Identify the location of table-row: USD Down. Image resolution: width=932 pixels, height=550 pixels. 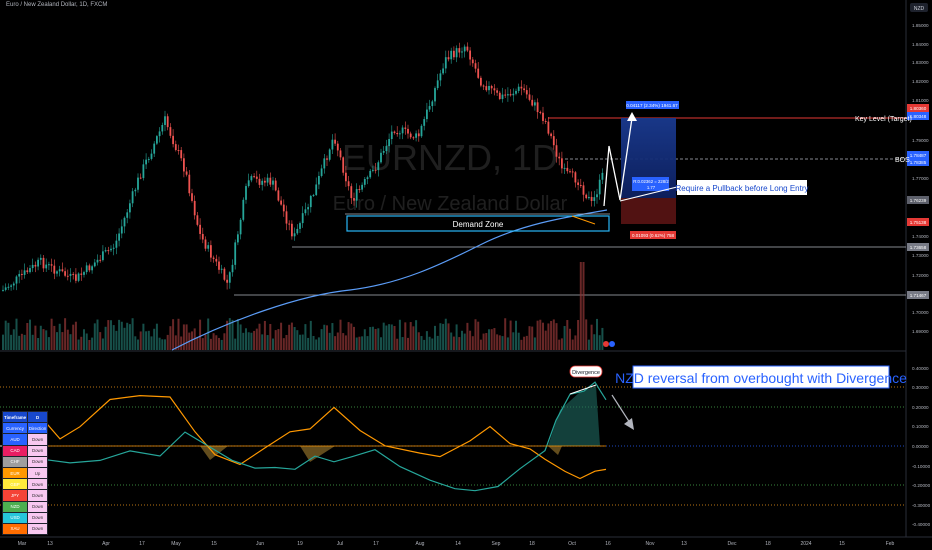
(24, 517).